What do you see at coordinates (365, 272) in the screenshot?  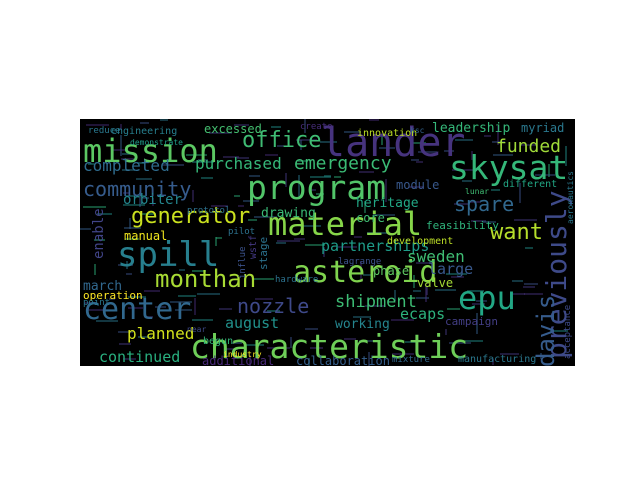 I see `cloud-word: asteroid` at bounding box center [365, 272].